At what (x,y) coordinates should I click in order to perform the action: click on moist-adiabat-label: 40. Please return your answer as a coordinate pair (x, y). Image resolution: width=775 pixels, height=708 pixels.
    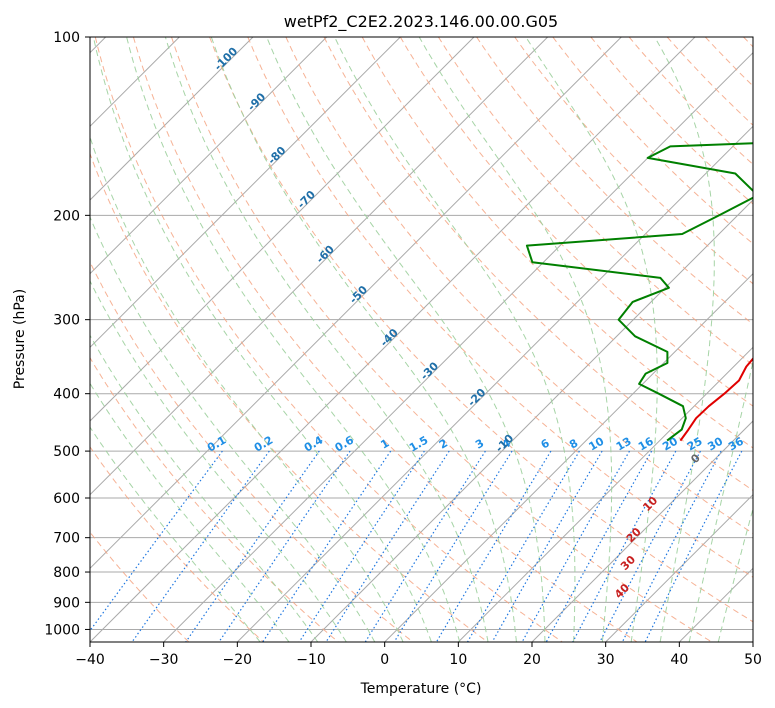
    Looking at the image, I should click on (622, 591).